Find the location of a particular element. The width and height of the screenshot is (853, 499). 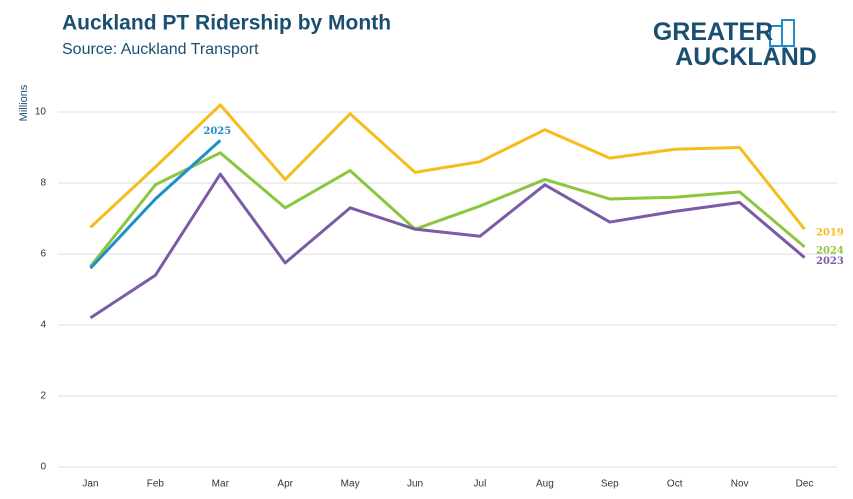

x-tick-label: Sep is located at coordinates (610, 484).